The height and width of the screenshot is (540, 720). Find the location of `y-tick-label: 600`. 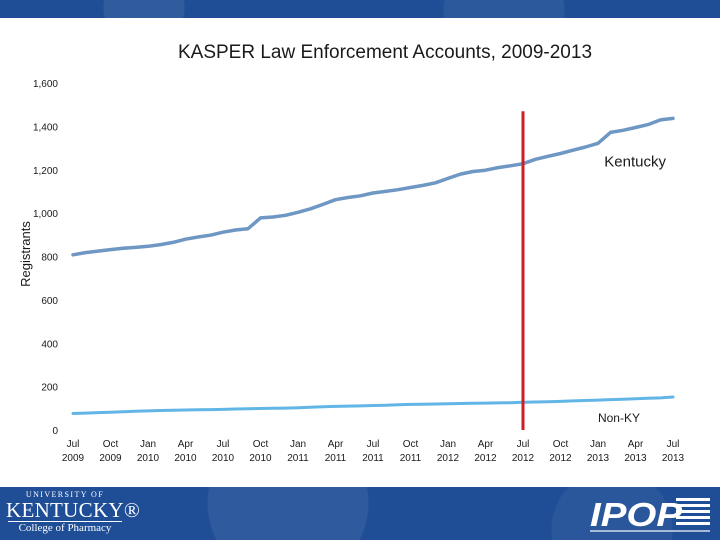

y-tick-label: 600 is located at coordinates (49, 301).